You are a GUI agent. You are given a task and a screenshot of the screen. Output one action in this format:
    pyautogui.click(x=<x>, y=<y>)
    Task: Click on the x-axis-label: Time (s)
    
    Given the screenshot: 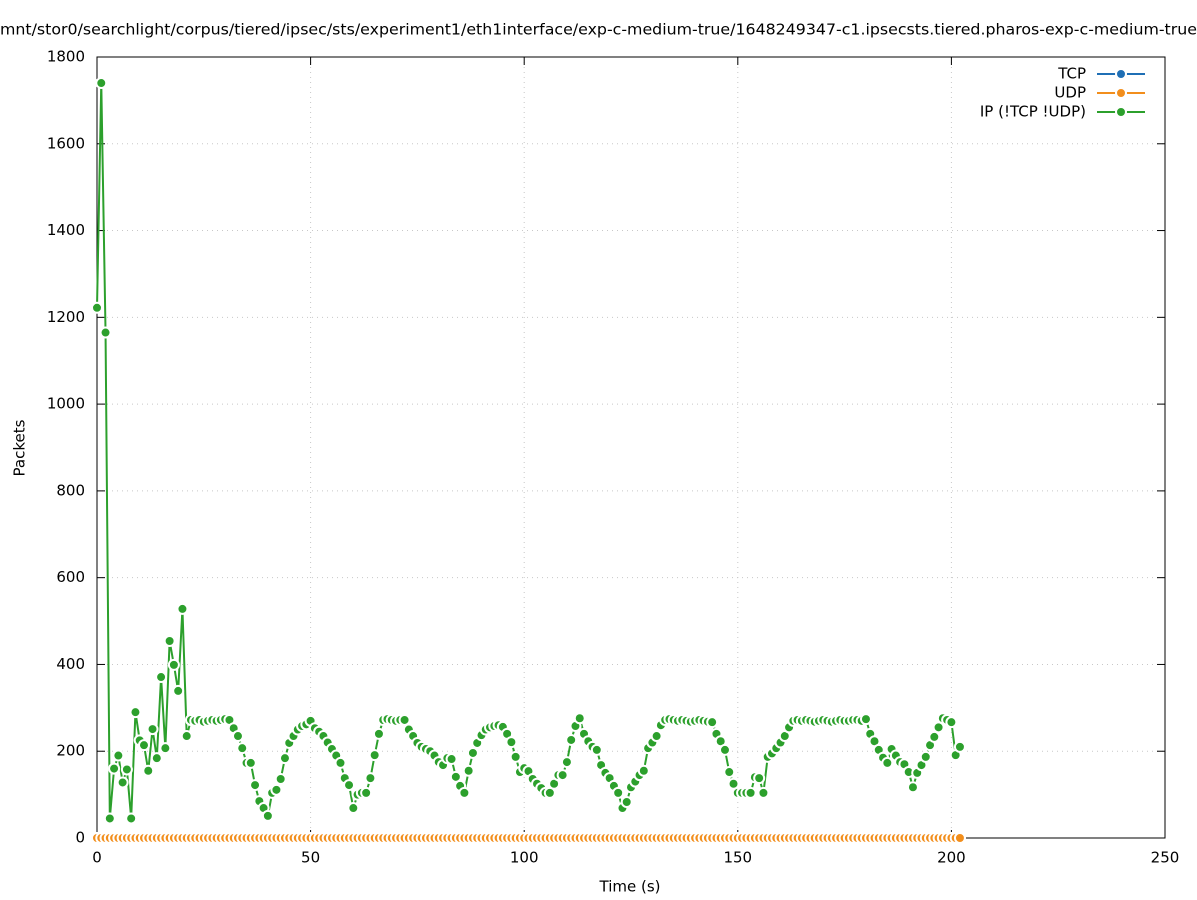 What is the action you would take?
    pyautogui.click(x=630, y=887)
    